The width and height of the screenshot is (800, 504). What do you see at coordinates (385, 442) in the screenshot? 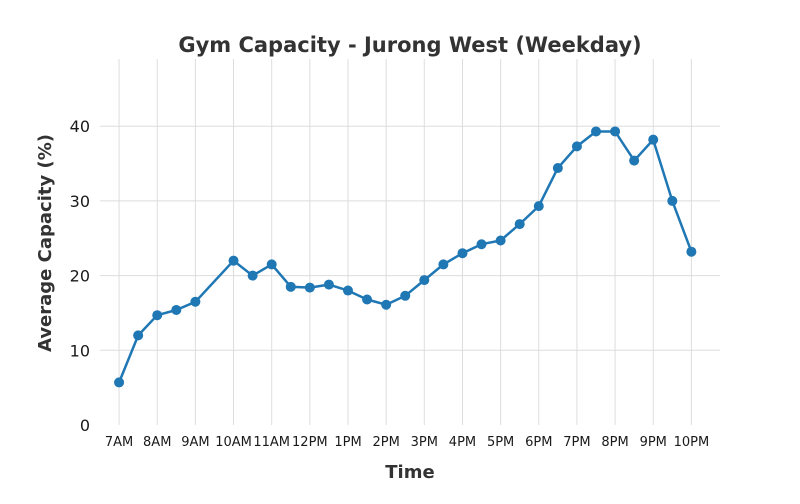
I see `x-tick-label: 2PM` at bounding box center [385, 442].